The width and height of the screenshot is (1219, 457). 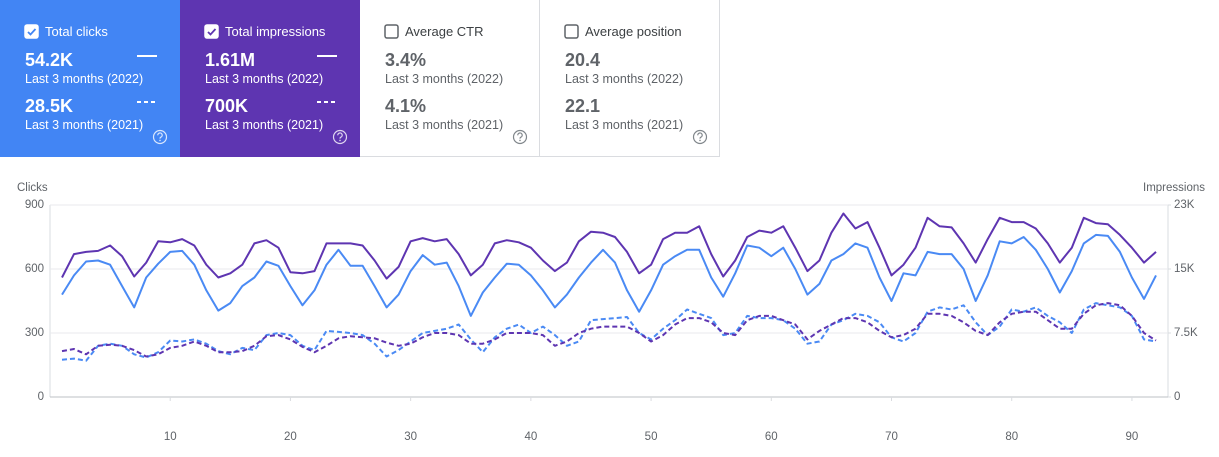 I want to click on metric-value: 22.1, so click(x=583, y=106).